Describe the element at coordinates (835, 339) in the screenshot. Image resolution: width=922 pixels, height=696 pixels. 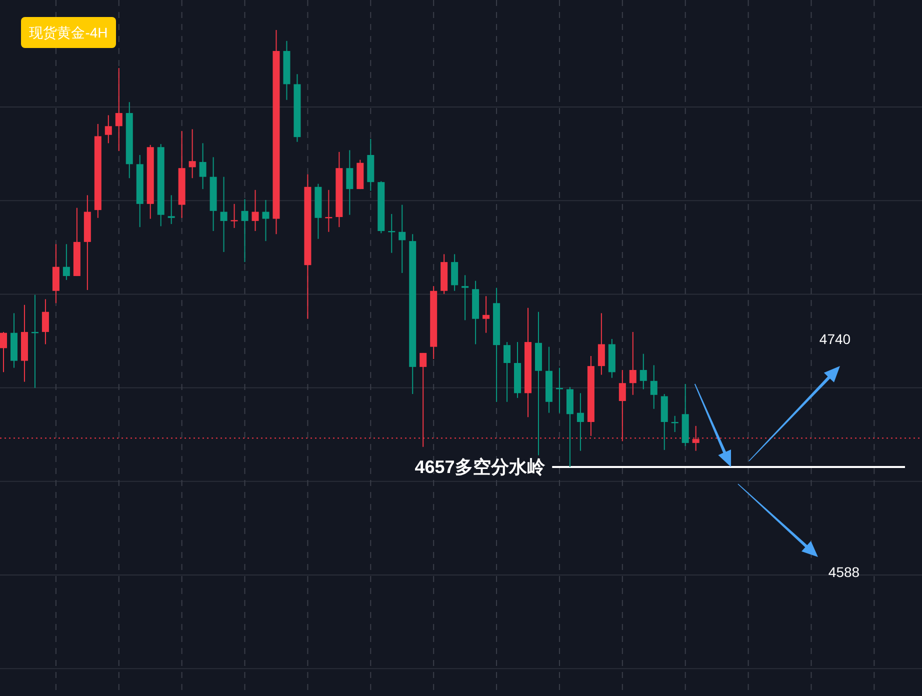
I see `text: 4740` at that location.